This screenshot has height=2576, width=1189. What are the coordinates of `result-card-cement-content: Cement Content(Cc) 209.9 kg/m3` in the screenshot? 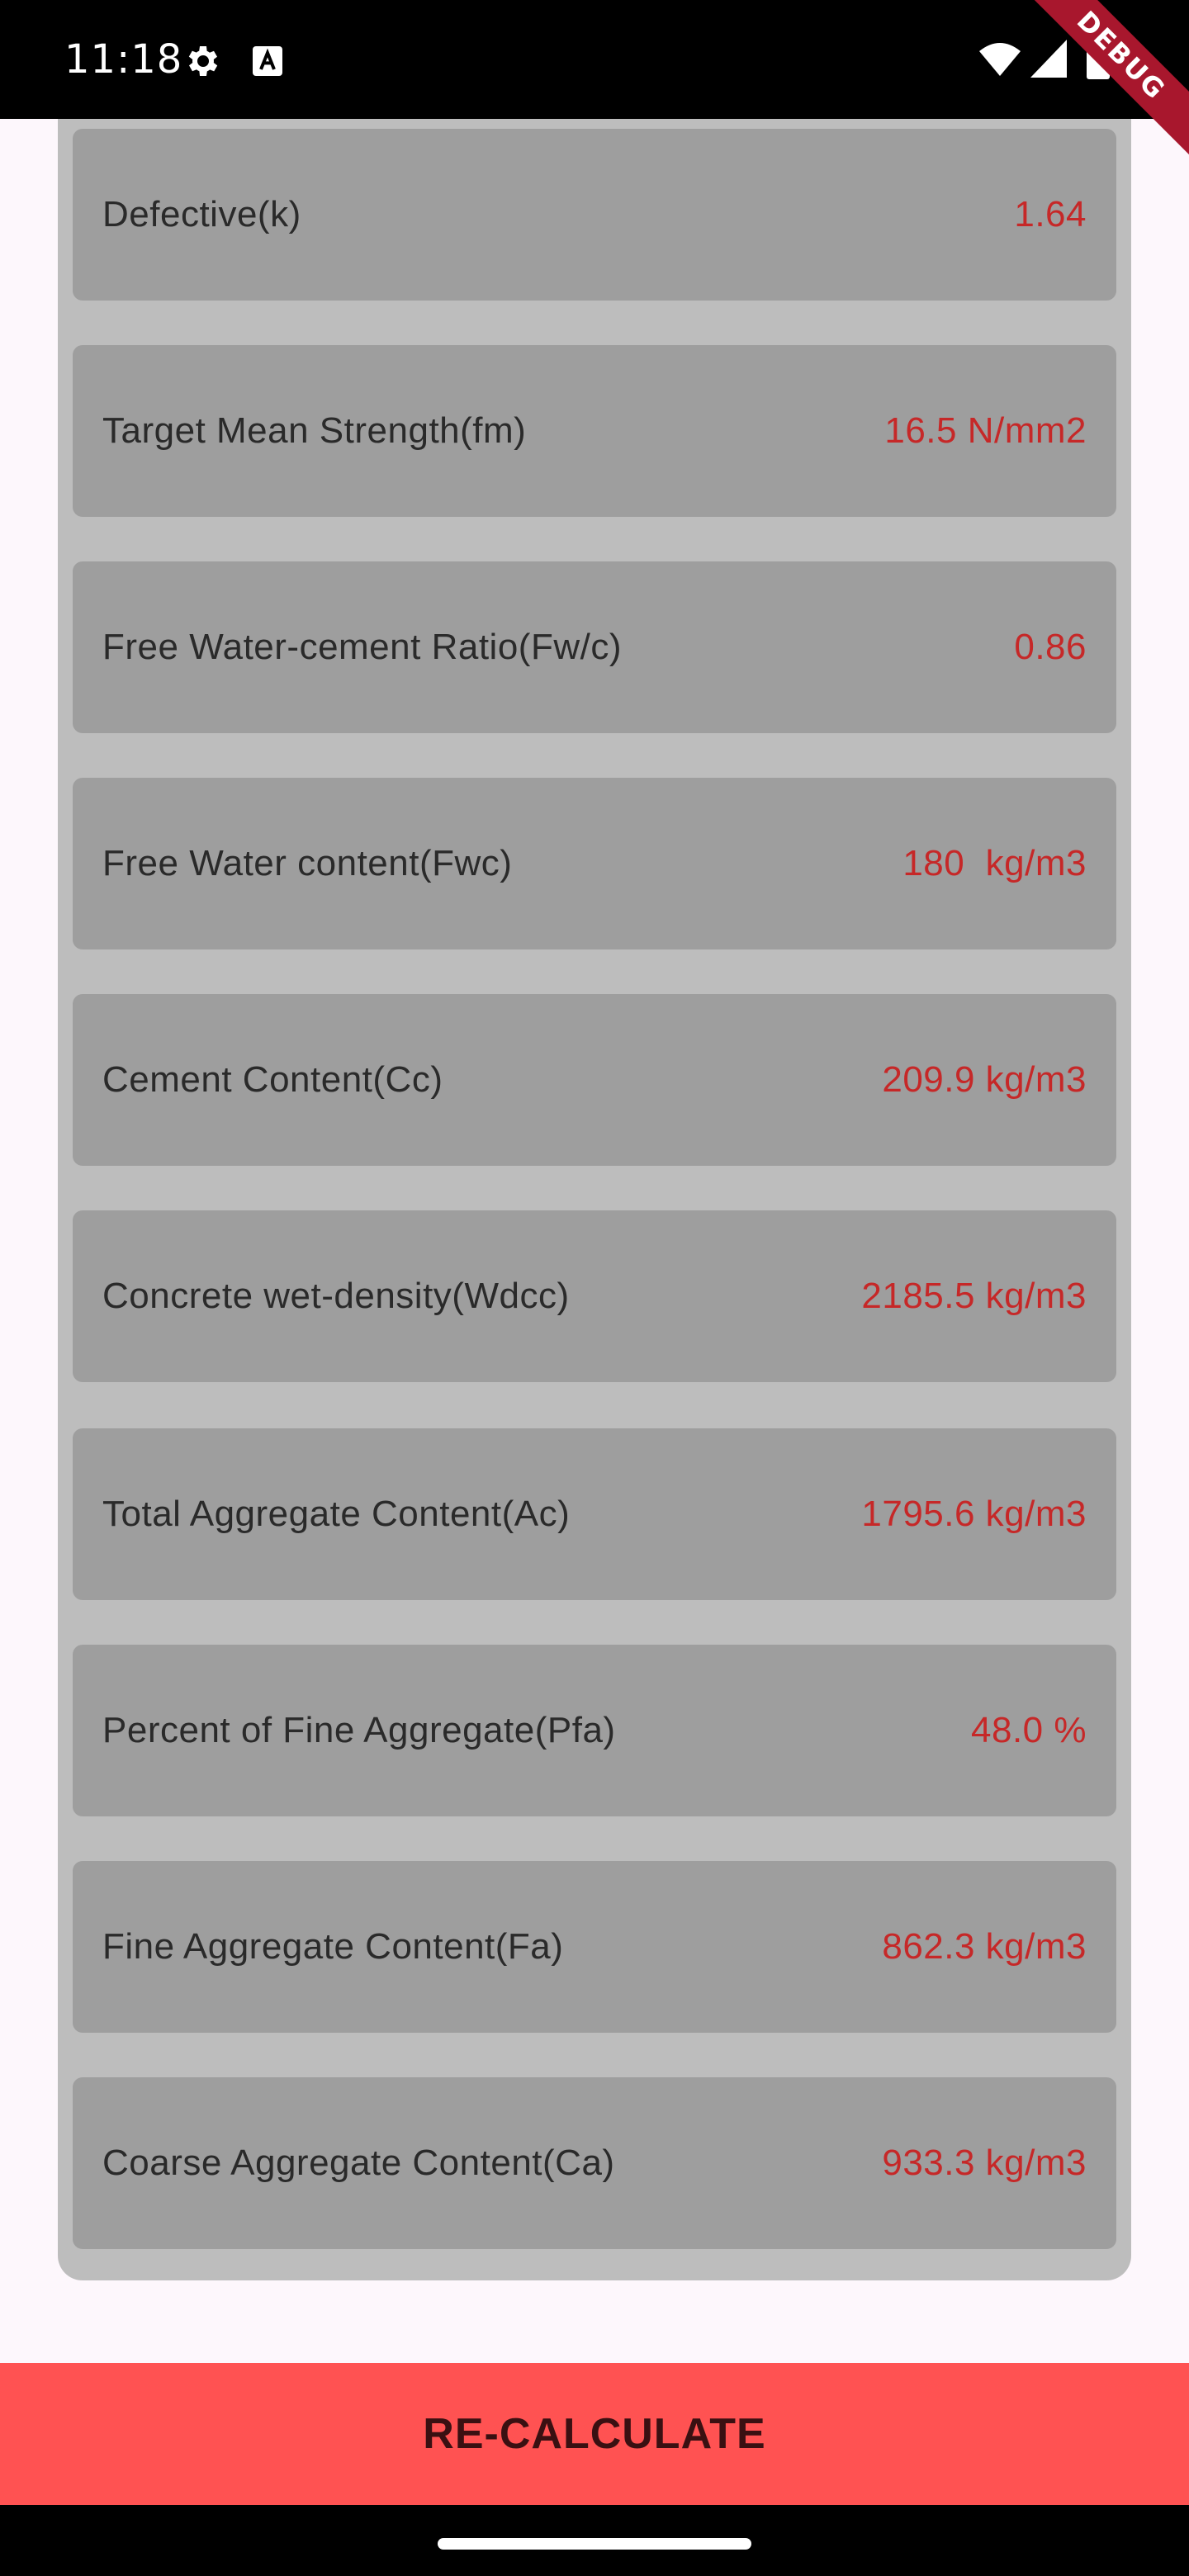 It's located at (594, 1080).